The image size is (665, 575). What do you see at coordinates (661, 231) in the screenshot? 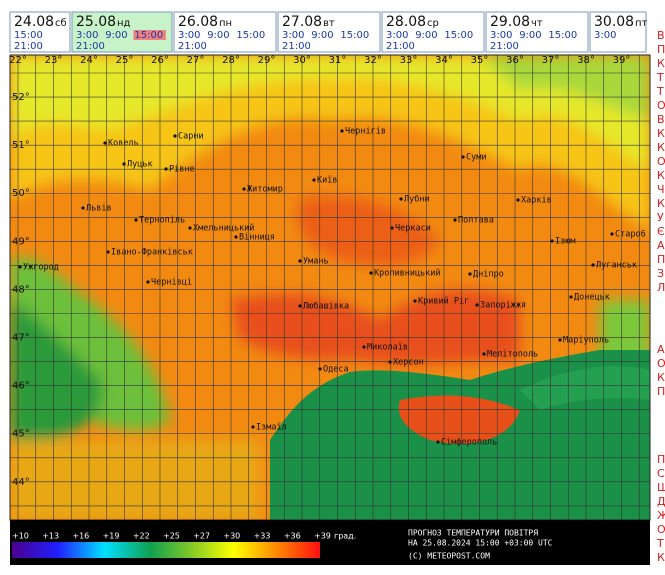
I see `side-link: Є` at bounding box center [661, 231].